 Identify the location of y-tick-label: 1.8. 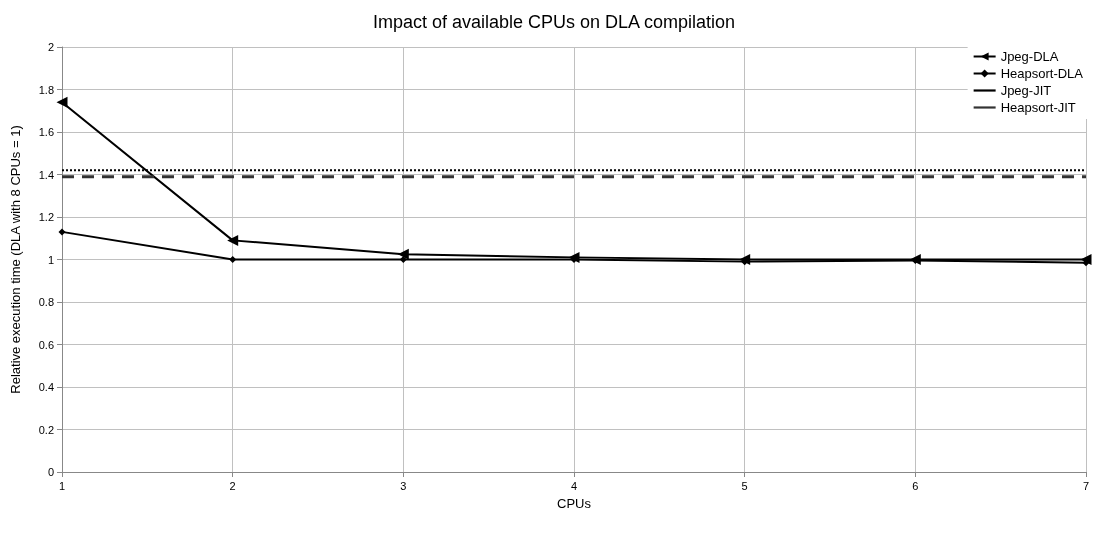
(46, 89).